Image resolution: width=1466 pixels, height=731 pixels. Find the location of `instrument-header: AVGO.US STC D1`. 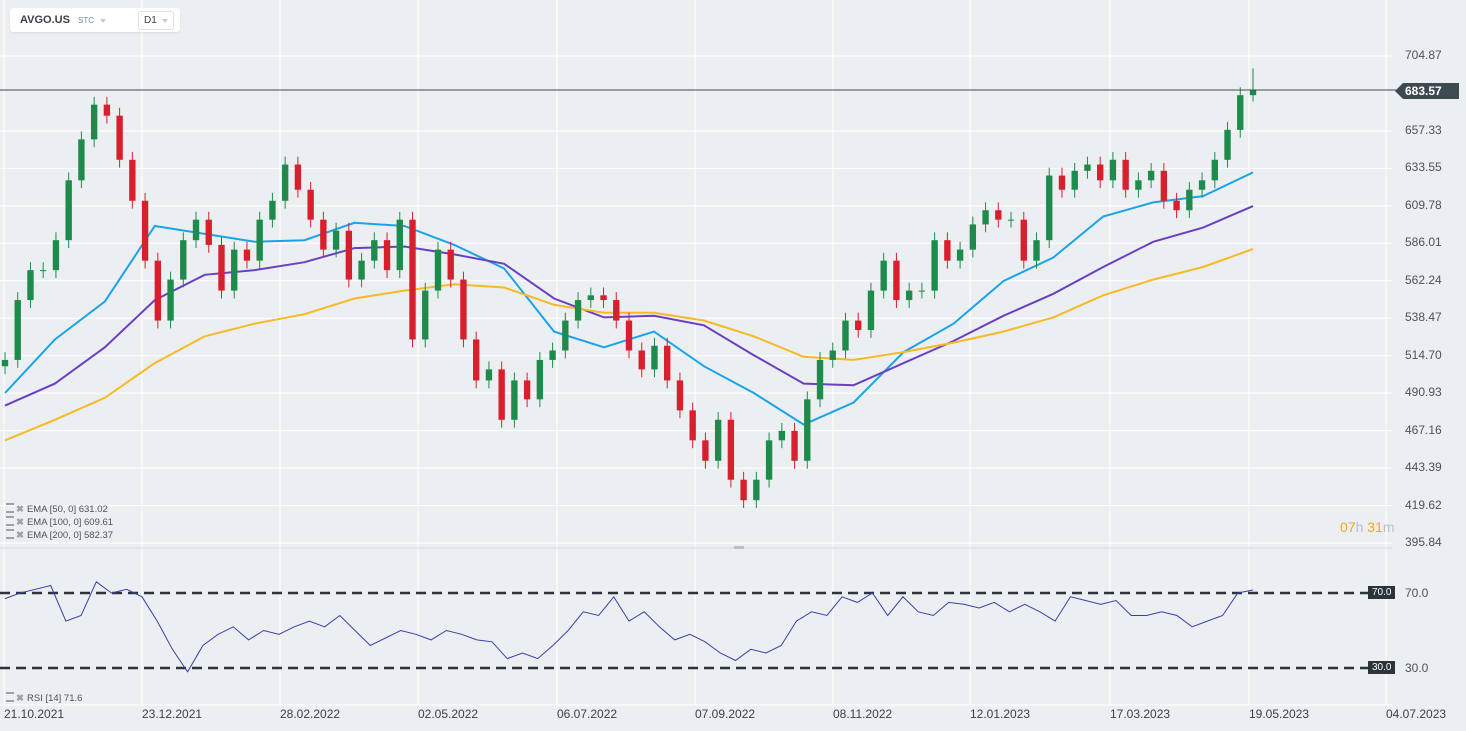

instrument-header: AVGO.US STC D1 is located at coordinates (95, 20).